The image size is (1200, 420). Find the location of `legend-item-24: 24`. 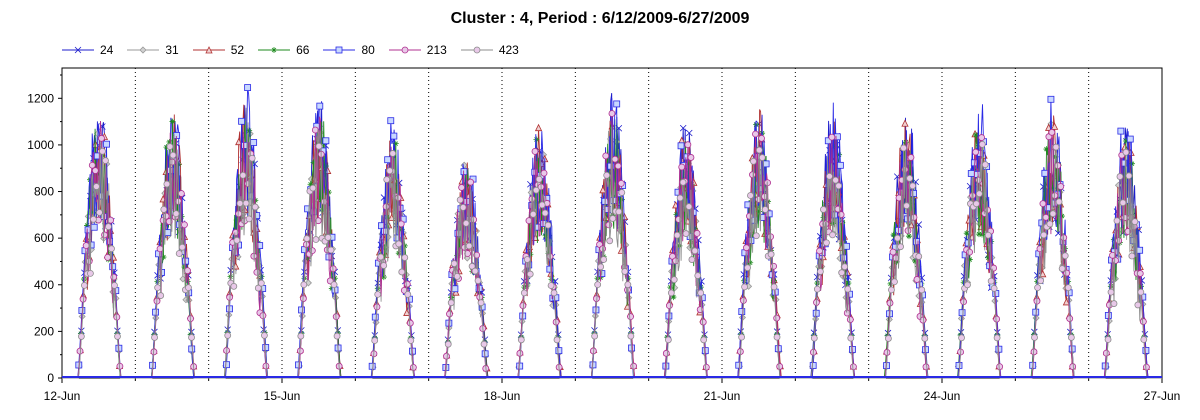

legend-item-24: 24 is located at coordinates (86, 50).